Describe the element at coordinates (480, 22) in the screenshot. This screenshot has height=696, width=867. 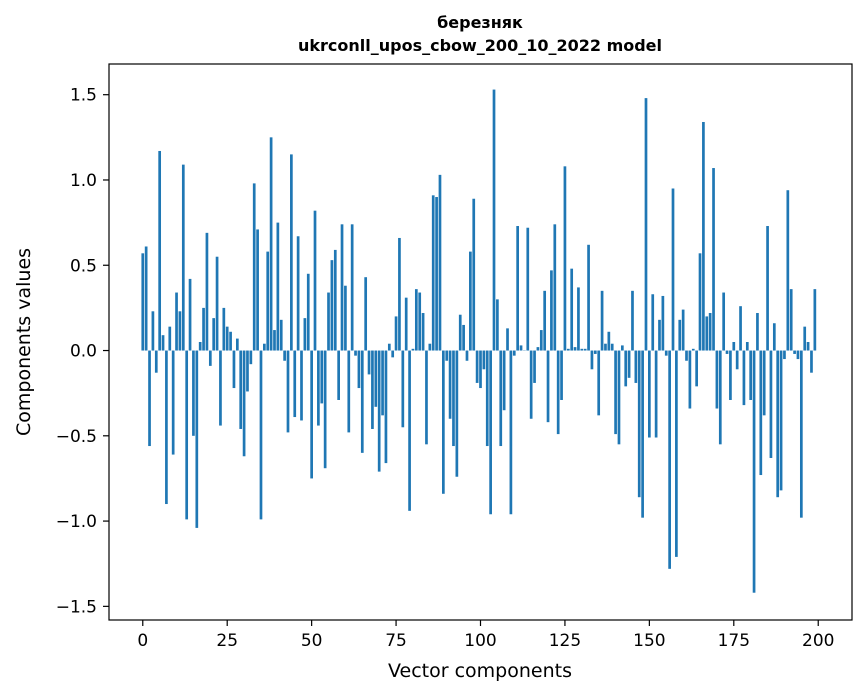
I see `chart-title-line-1: березняк` at that location.